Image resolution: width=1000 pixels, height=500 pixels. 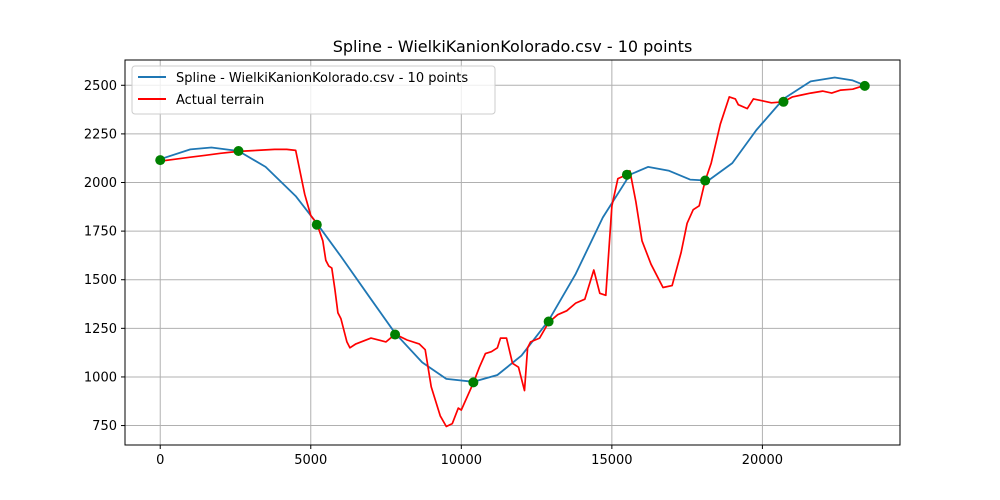 What do you see at coordinates (100, 86) in the screenshot?
I see `y-tick-label: 2500` at bounding box center [100, 86].